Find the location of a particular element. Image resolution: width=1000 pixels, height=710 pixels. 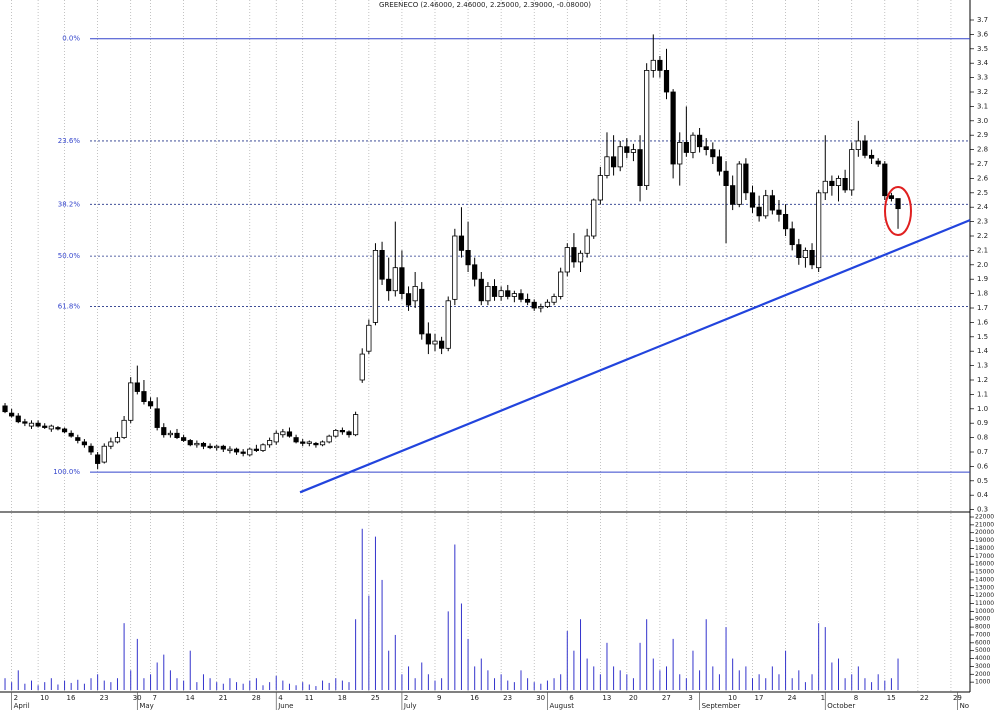

y-tick-label: 0.8 is located at coordinates (982, 438).